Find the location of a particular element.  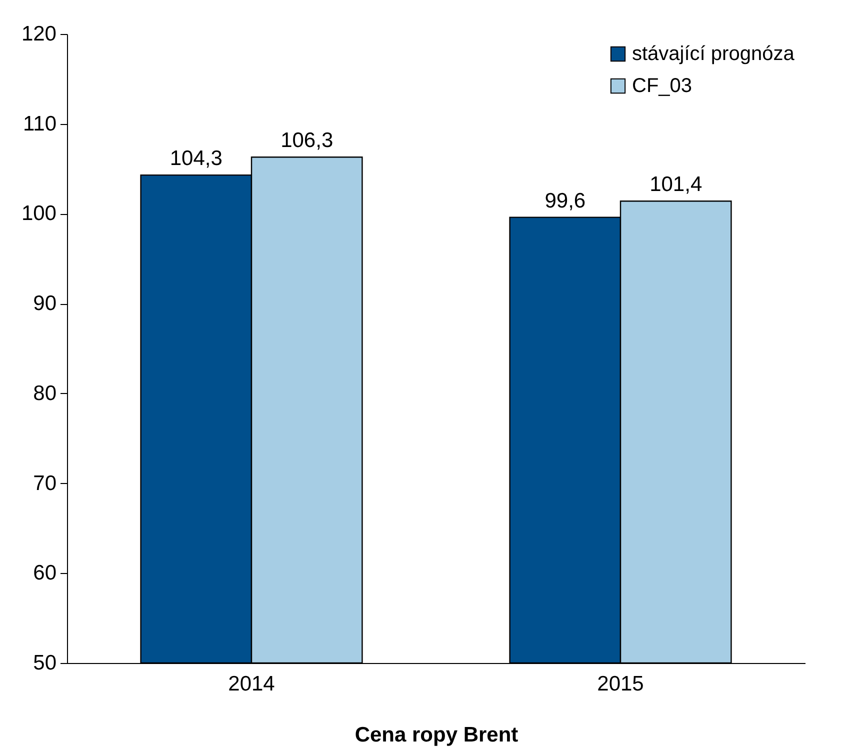

y-tick-label: 120 is located at coordinates (38, 34).